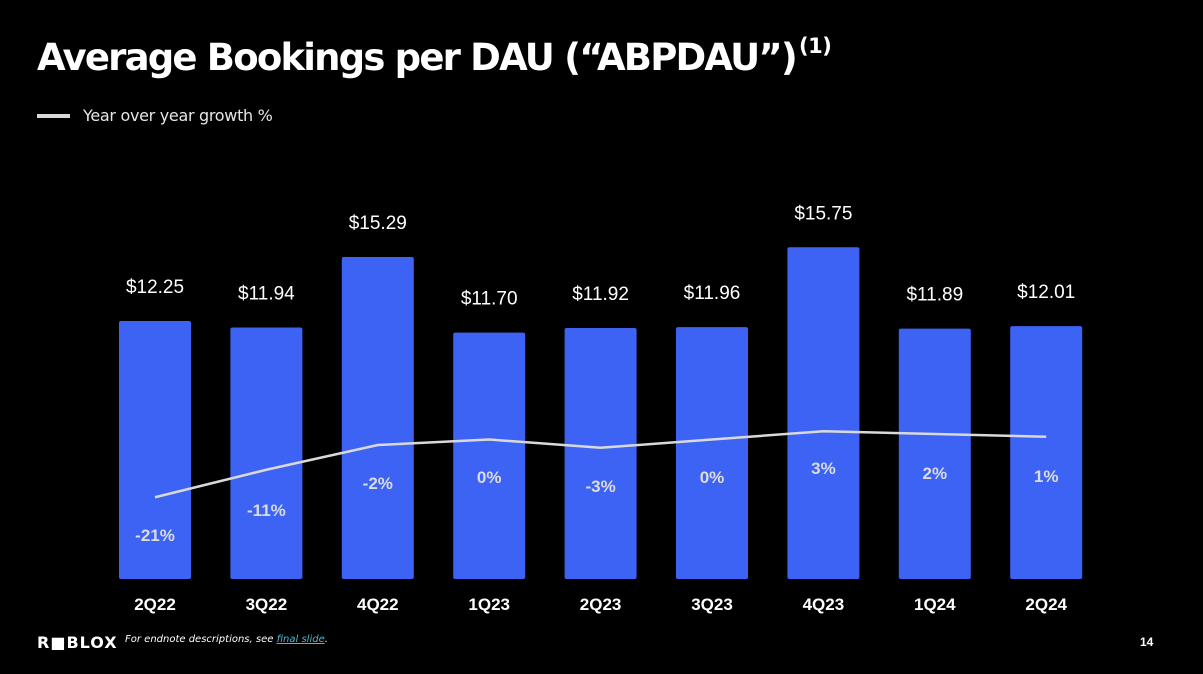  What do you see at coordinates (77, 642) in the screenshot?
I see `roblox-logo: R■BLOX` at bounding box center [77, 642].